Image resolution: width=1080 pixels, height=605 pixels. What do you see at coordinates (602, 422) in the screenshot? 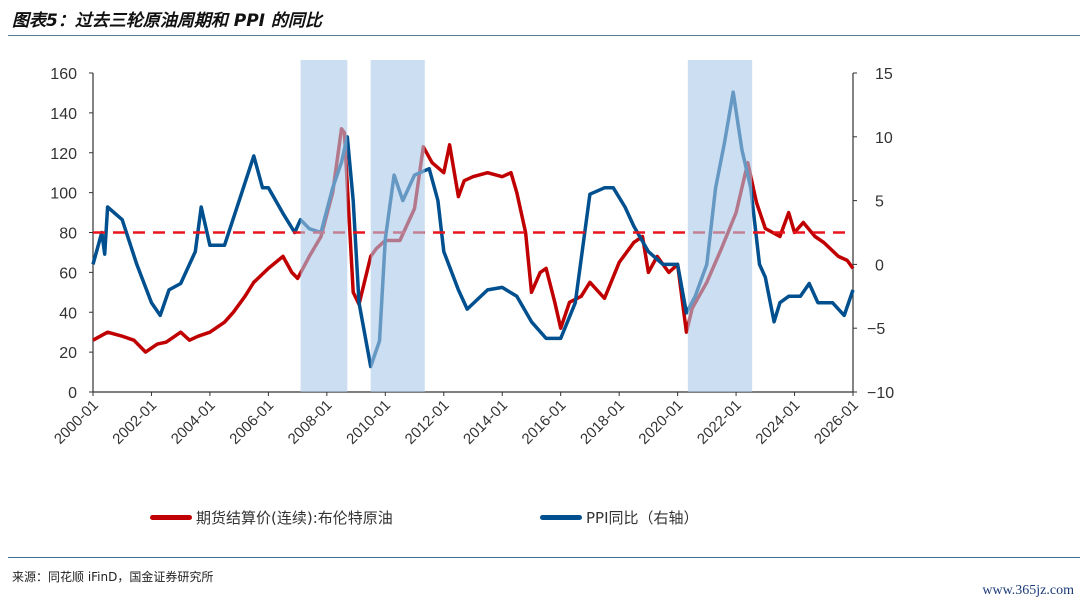
I see `x-axis-tick-label: 2018-01` at bounding box center [602, 422].